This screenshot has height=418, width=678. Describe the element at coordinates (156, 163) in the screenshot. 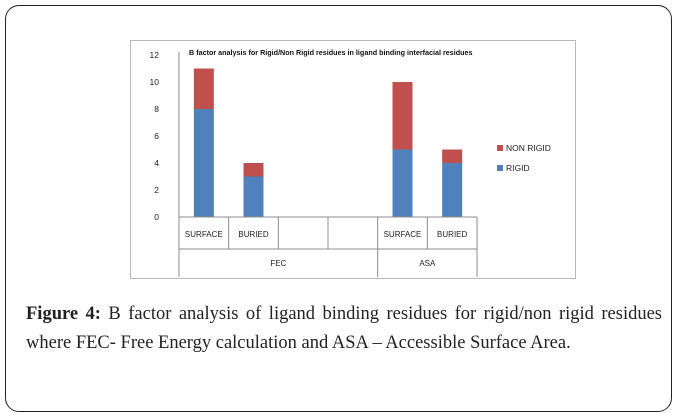

I see `y-tick-label: 4` at that location.